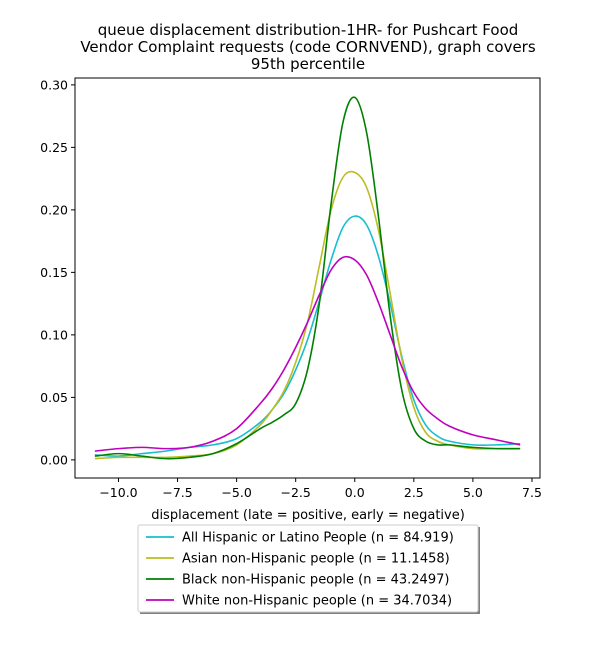  Describe the element at coordinates (54, 459) in the screenshot. I see `y-tick-label: 0.00` at that location.